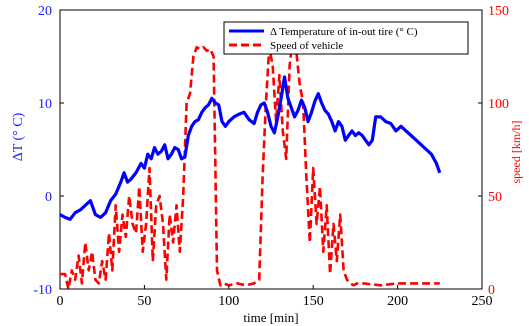 This screenshot has height=326, width=529. What do you see at coordinates (45, 11) in the screenshot?
I see `y-left-tick-label: 20` at bounding box center [45, 11].